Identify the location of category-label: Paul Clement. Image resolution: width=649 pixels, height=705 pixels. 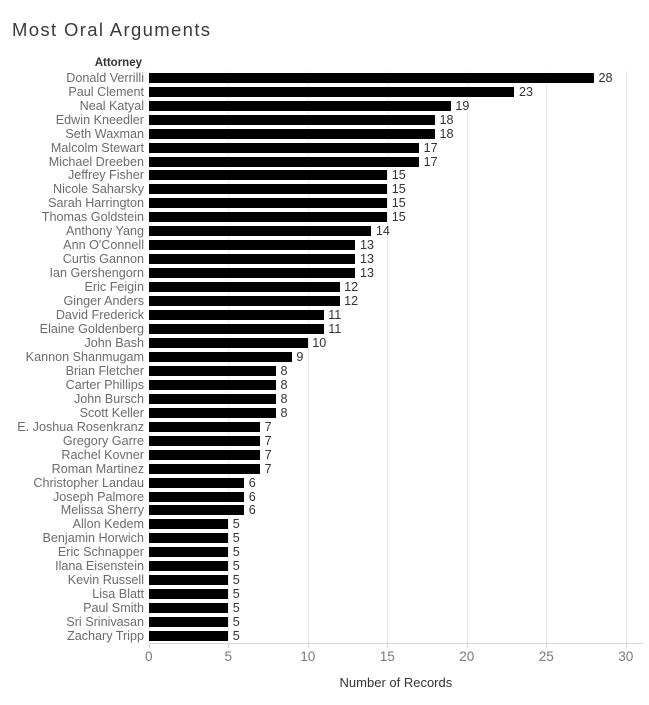
(106, 91).